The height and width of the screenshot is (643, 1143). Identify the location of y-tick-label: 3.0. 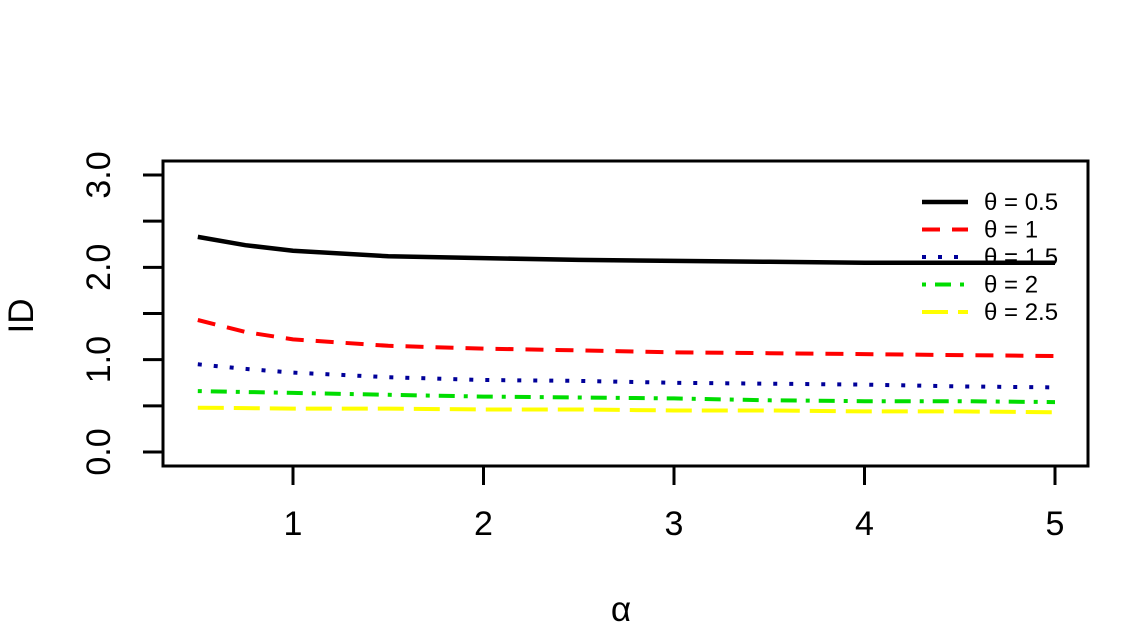
(99, 174).